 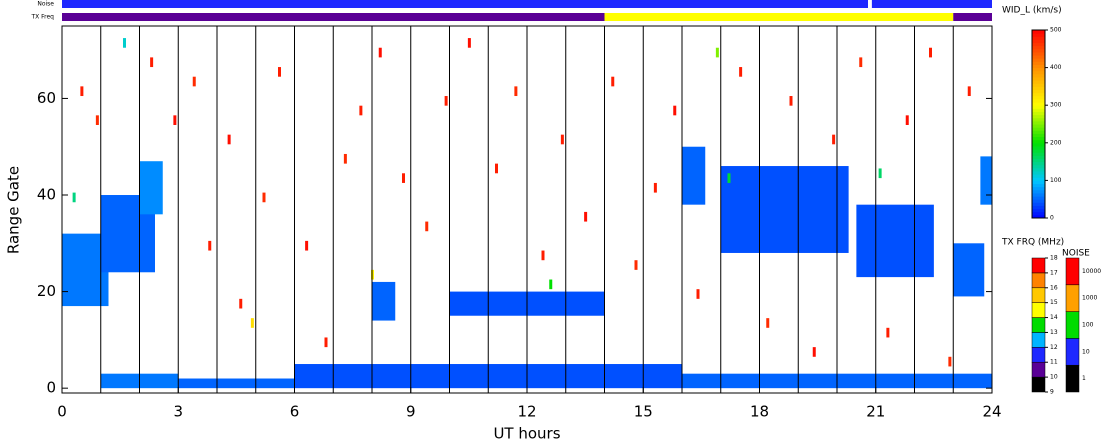 I want to click on y-tick-label: 40, so click(x=46, y=195).